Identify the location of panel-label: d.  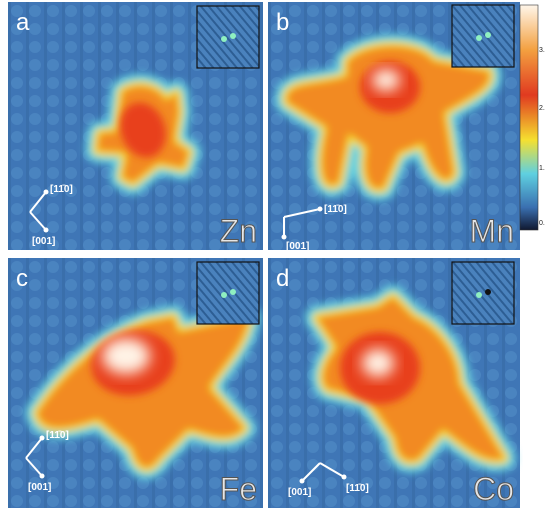
(282, 278).